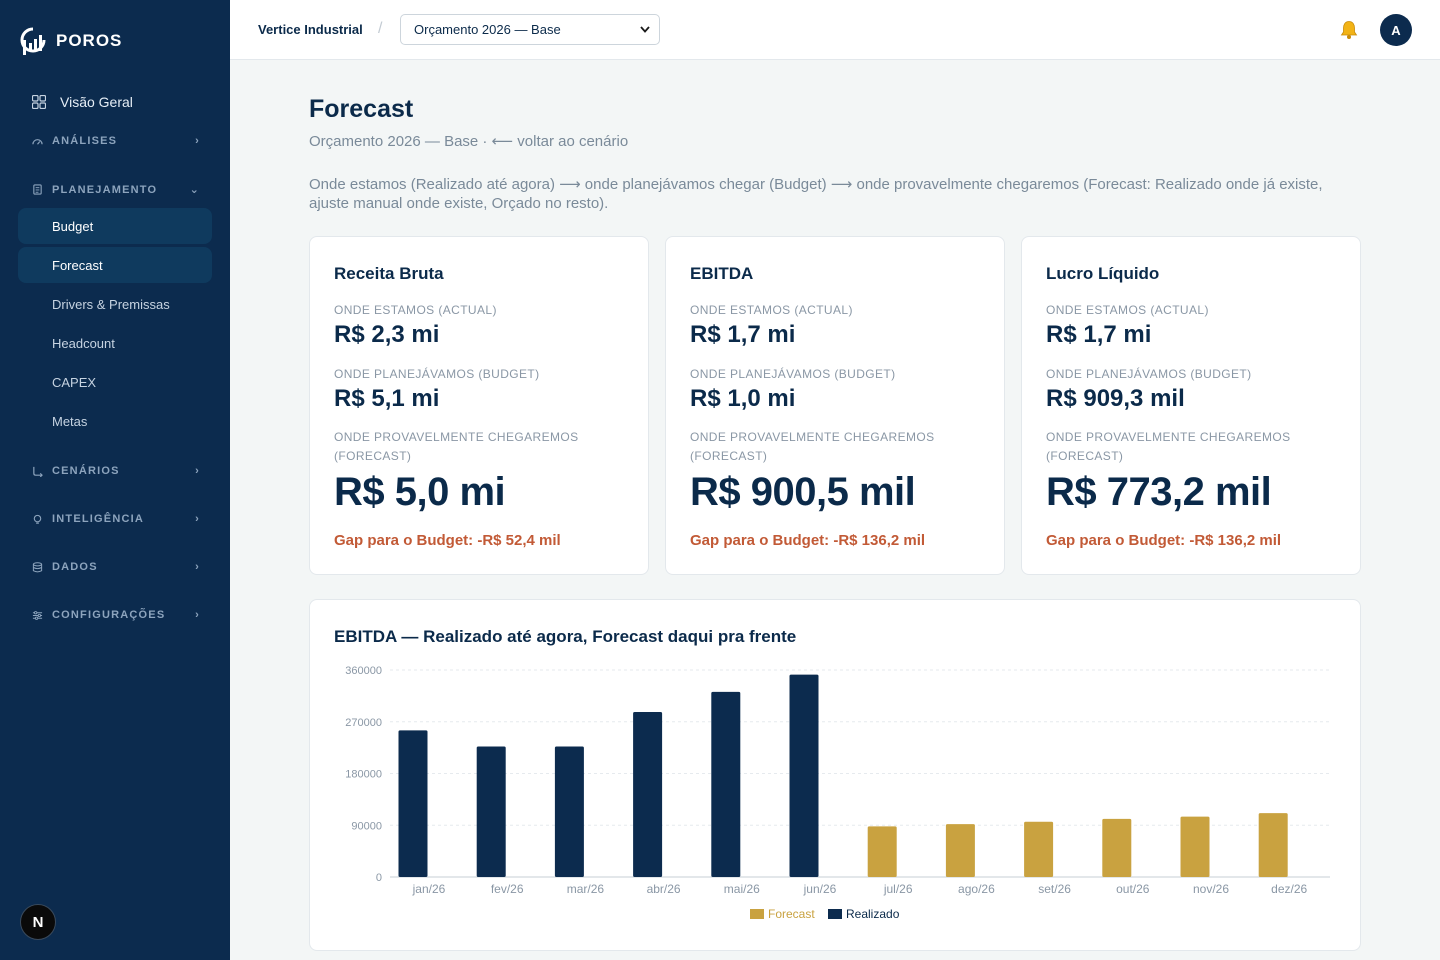 The width and height of the screenshot is (1440, 960). What do you see at coordinates (803, 492) in the screenshot?
I see `forecast-value: R$ 900,5 mil` at bounding box center [803, 492].